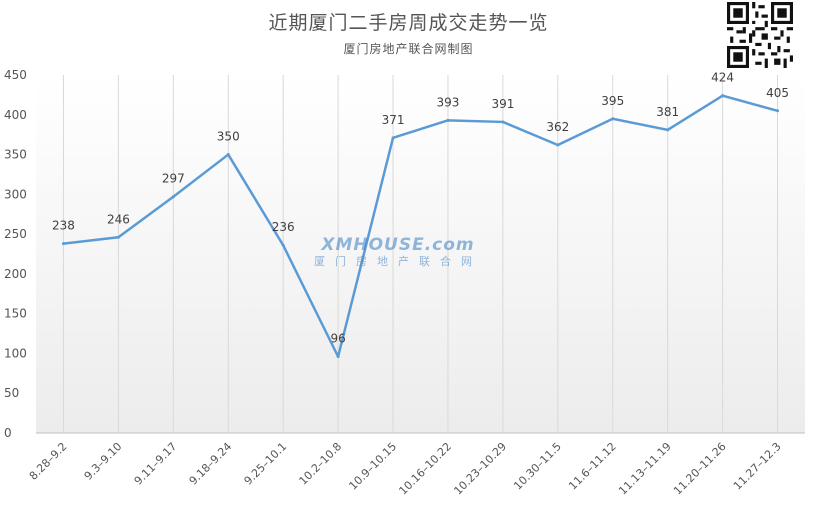 Image resolution: width=817 pixels, height=515 pixels. Describe the element at coordinates (393, 120) in the screenshot. I see `data-label: 371` at that location.